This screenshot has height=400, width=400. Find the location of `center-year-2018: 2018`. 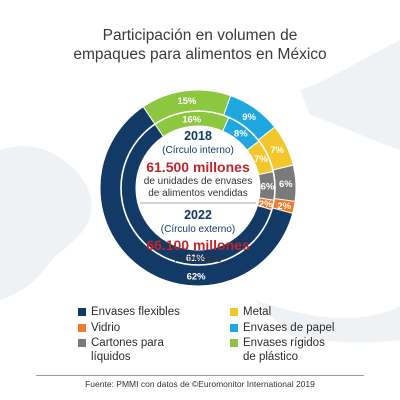

center-year-2018: 2018 is located at coordinates (198, 136).